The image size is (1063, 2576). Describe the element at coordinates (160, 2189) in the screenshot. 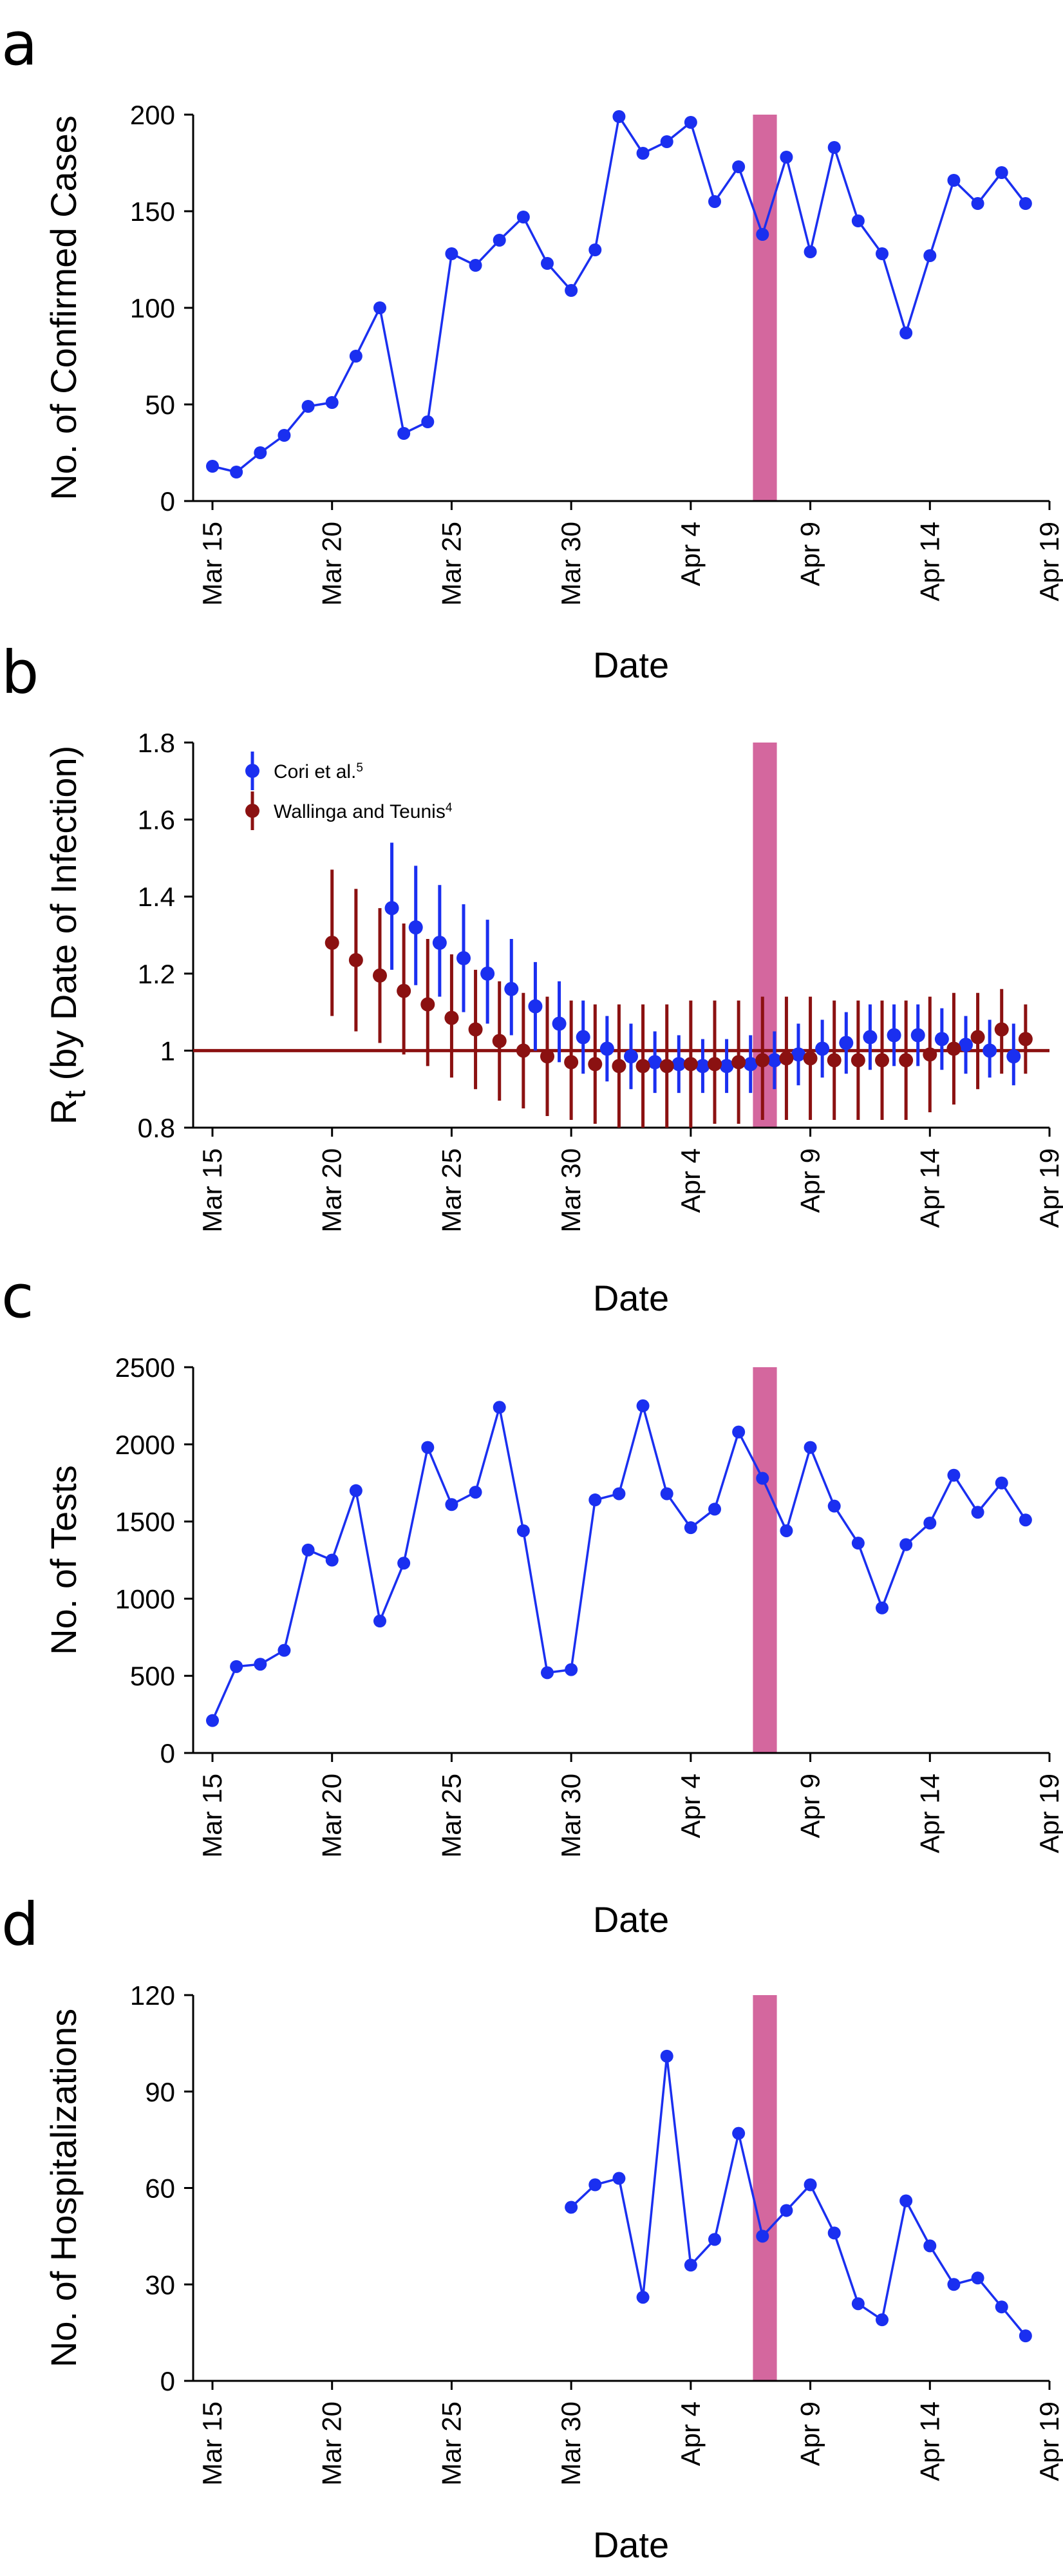

I see `y-tick-label: 60` at that location.